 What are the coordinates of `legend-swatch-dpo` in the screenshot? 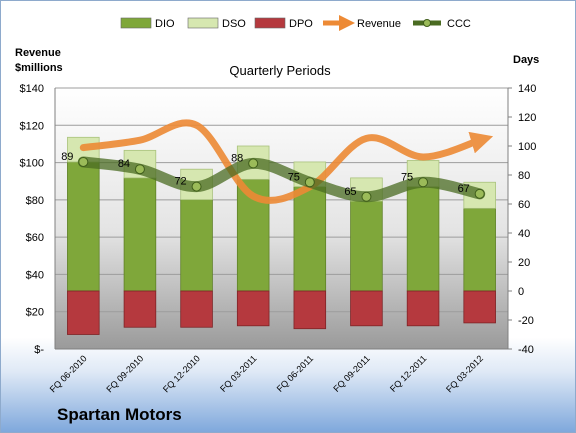 It's located at (270, 23).